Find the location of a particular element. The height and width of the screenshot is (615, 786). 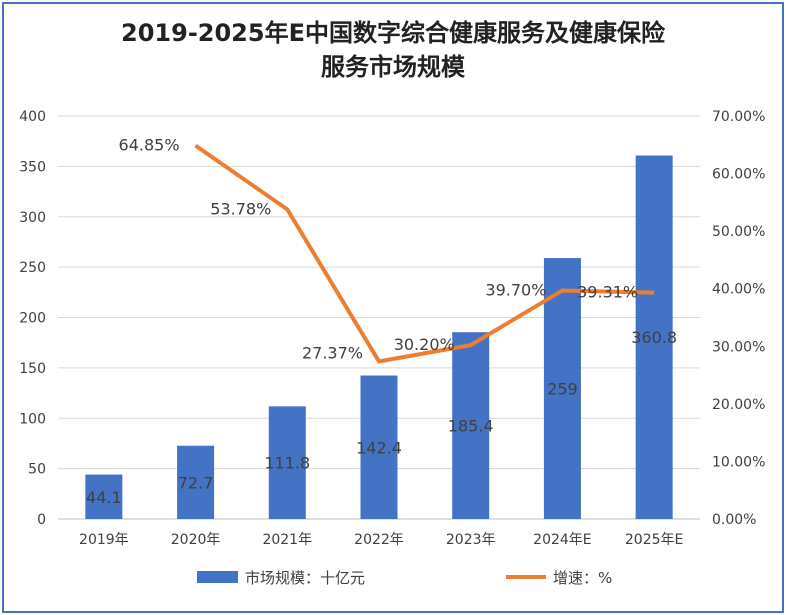

left-tick-label: 300 is located at coordinates (32, 218).